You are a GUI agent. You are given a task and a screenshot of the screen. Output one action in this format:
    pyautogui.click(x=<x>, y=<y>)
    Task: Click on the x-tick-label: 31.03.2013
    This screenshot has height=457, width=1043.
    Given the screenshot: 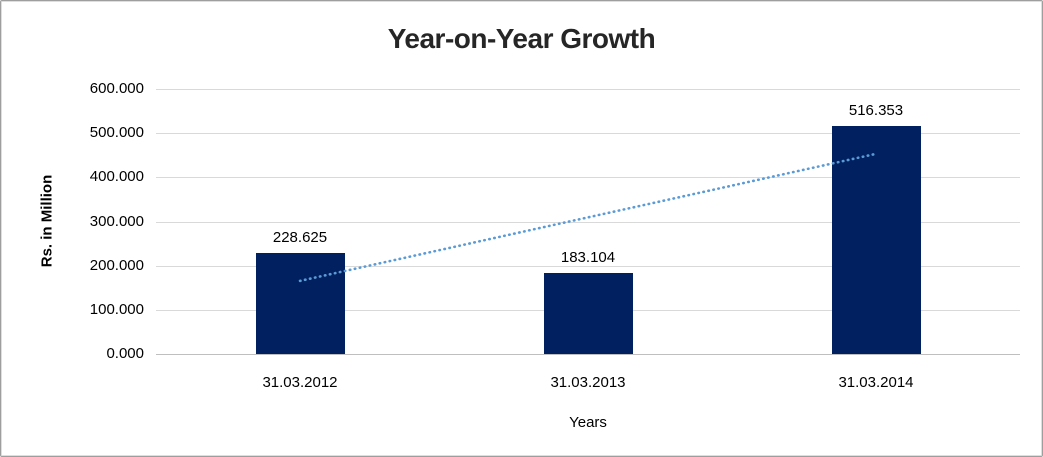 What is the action you would take?
    pyautogui.click(x=588, y=382)
    